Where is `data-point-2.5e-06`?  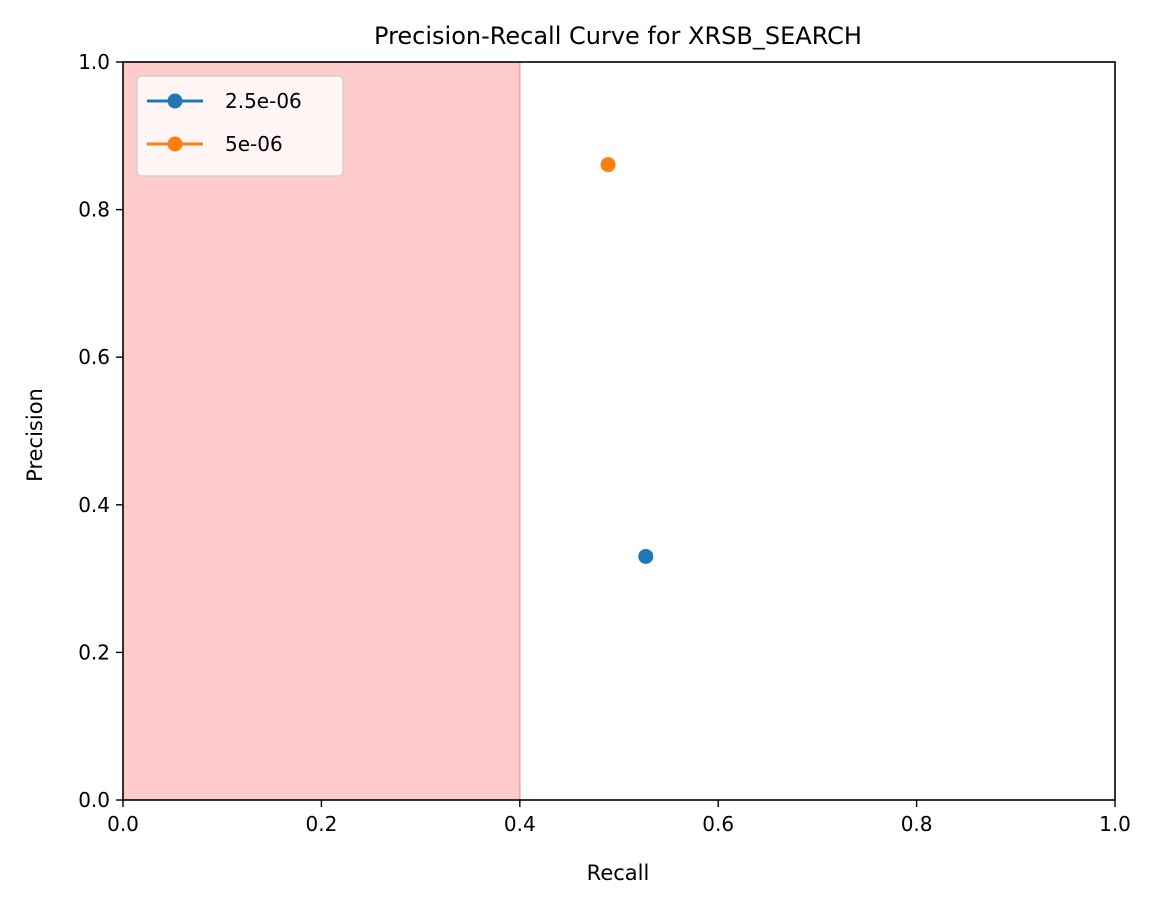
data-point-2.5e-06 is located at coordinates (646, 556).